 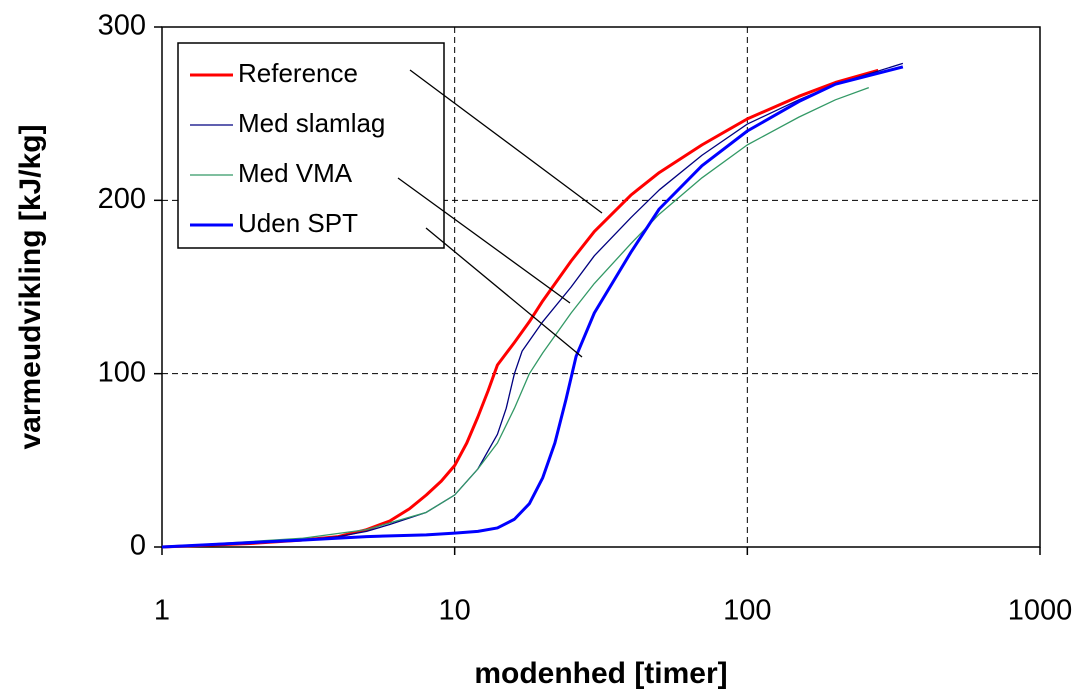 I want to click on x-tick-label: 1, so click(x=162, y=611).